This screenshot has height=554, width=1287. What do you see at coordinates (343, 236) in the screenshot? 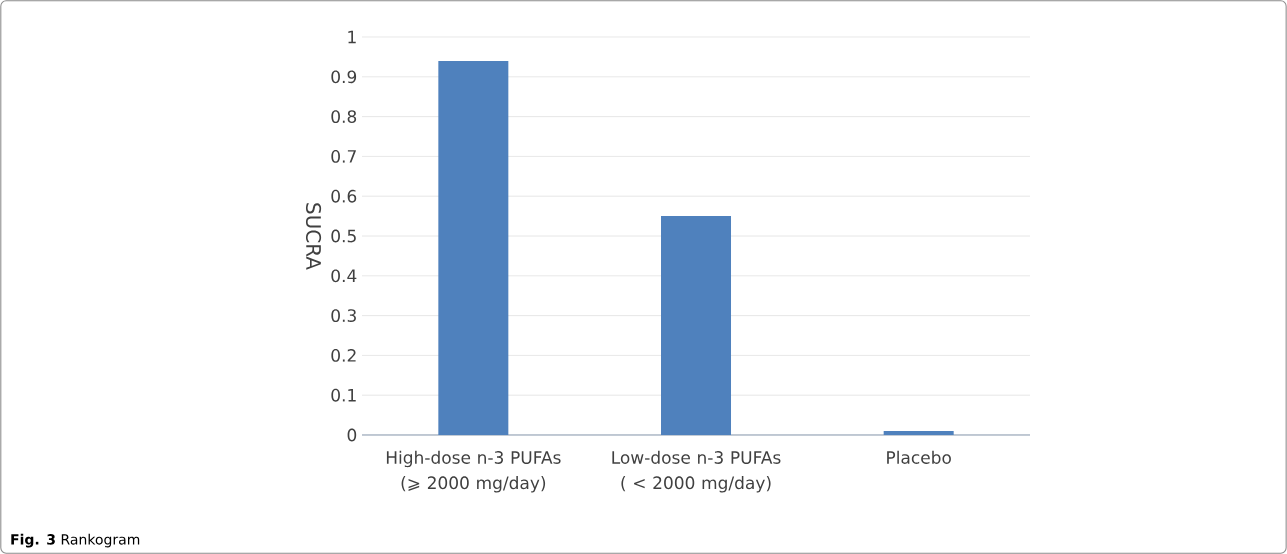
I see `y-tick-label: 0.5` at bounding box center [343, 236].